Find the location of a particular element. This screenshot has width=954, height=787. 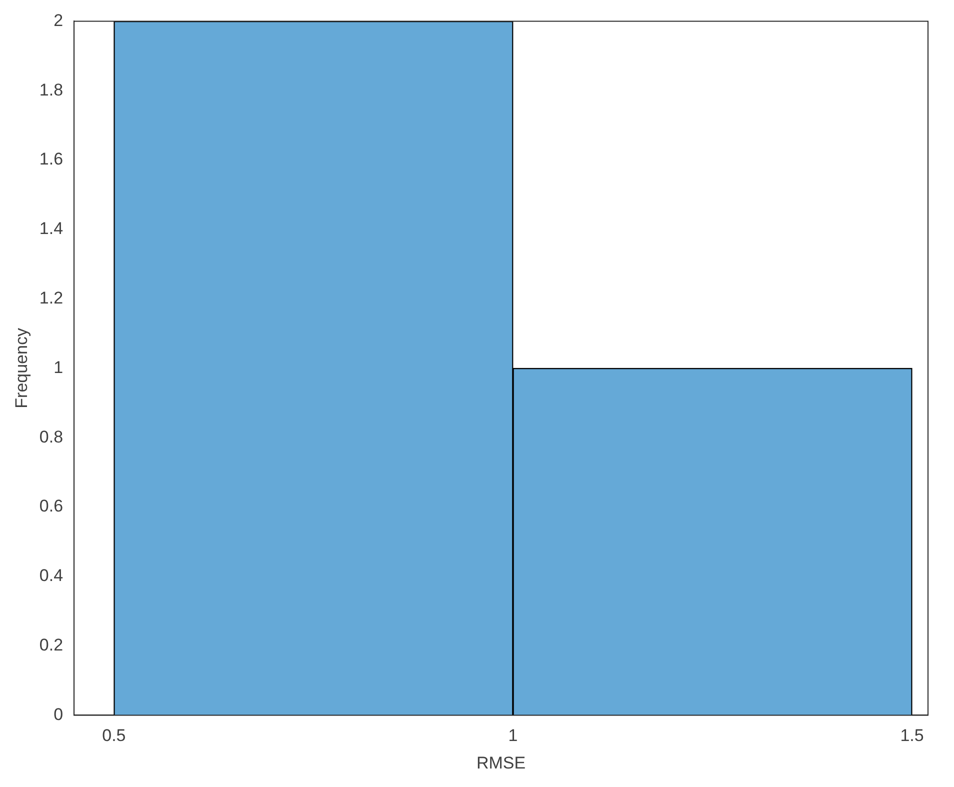

y-tick-label: 1.2 is located at coordinates (51, 298).